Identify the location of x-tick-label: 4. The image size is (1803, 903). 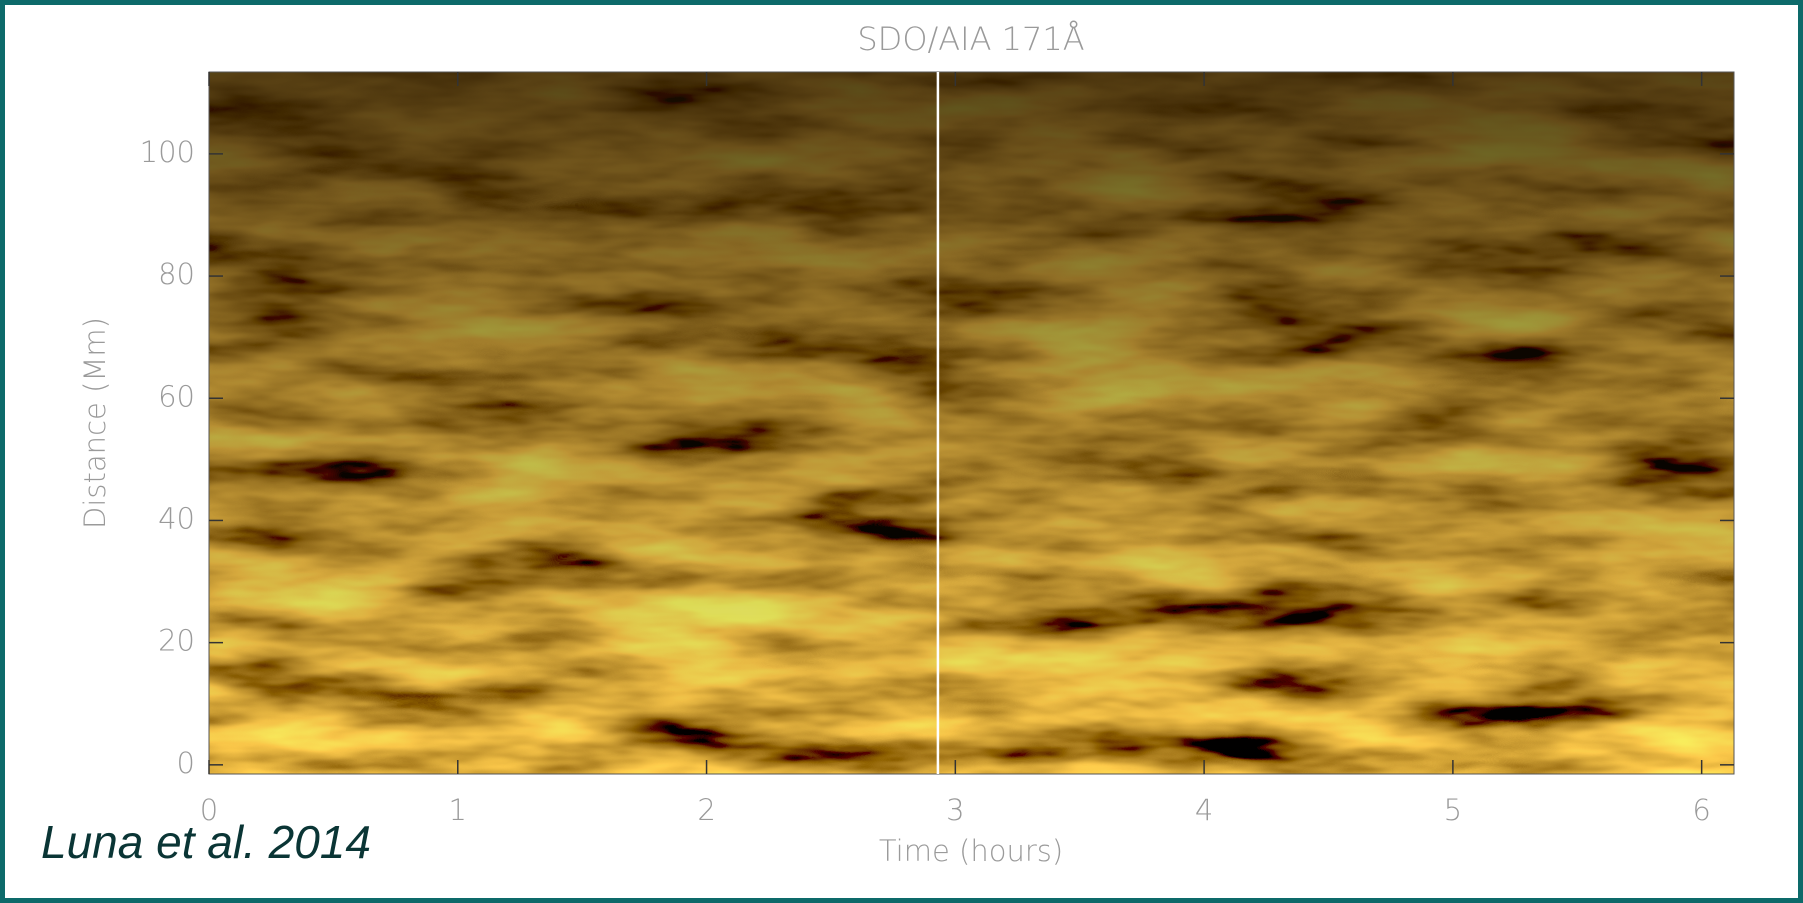
(1204, 810).